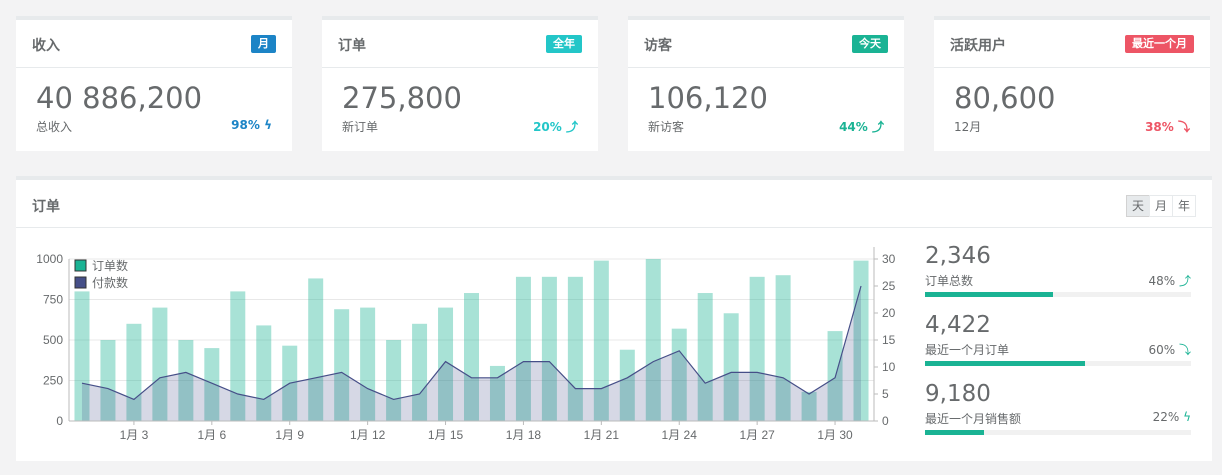  Describe the element at coordinates (289, 435) in the screenshot. I see `x-tick-label: 1月 9` at that location.